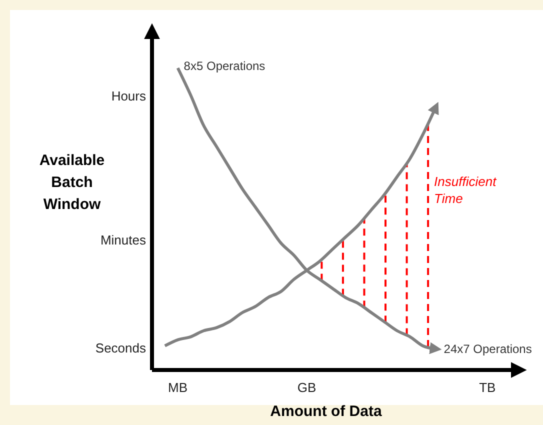  Describe the element at coordinates (120, 348) in the screenshot. I see `text: Seconds` at that location.